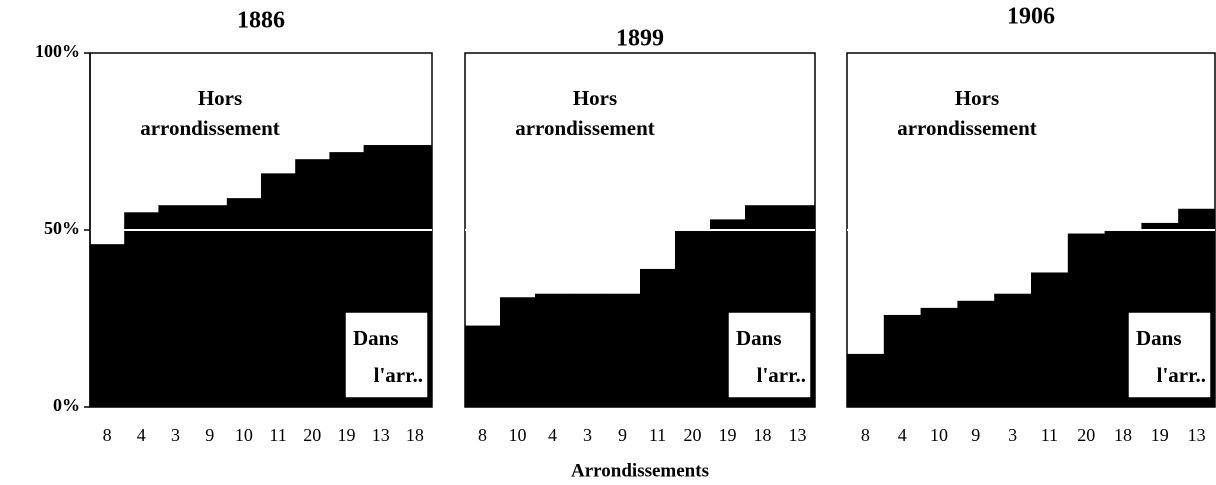 Image resolution: width=1216 pixels, height=485 pixels. What do you see at coordinates (640, 39) in the screenshot?
I see `panel-title: 1899` at bounding box center [640, 39].